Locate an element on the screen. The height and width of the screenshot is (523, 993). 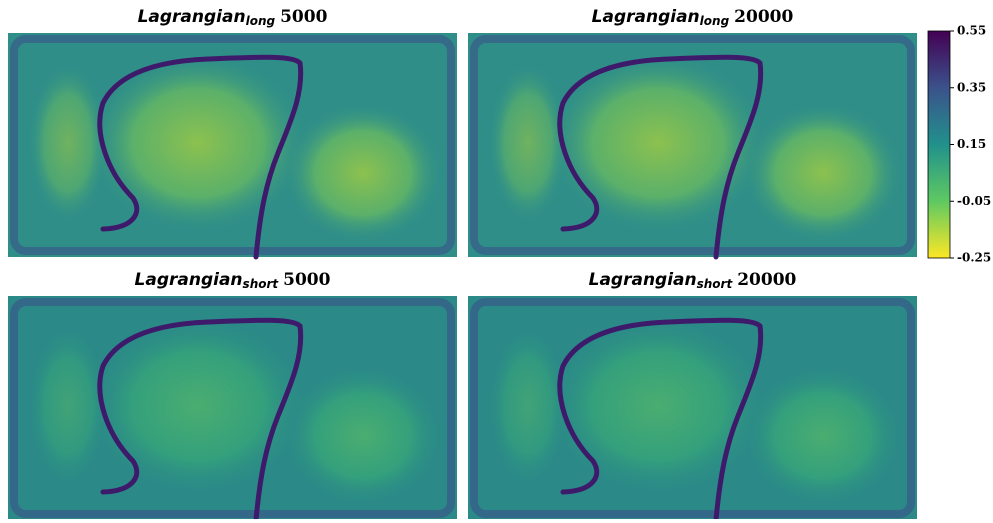
colorbar-tick-label: -0.25 is located at coordinates (974, 258).